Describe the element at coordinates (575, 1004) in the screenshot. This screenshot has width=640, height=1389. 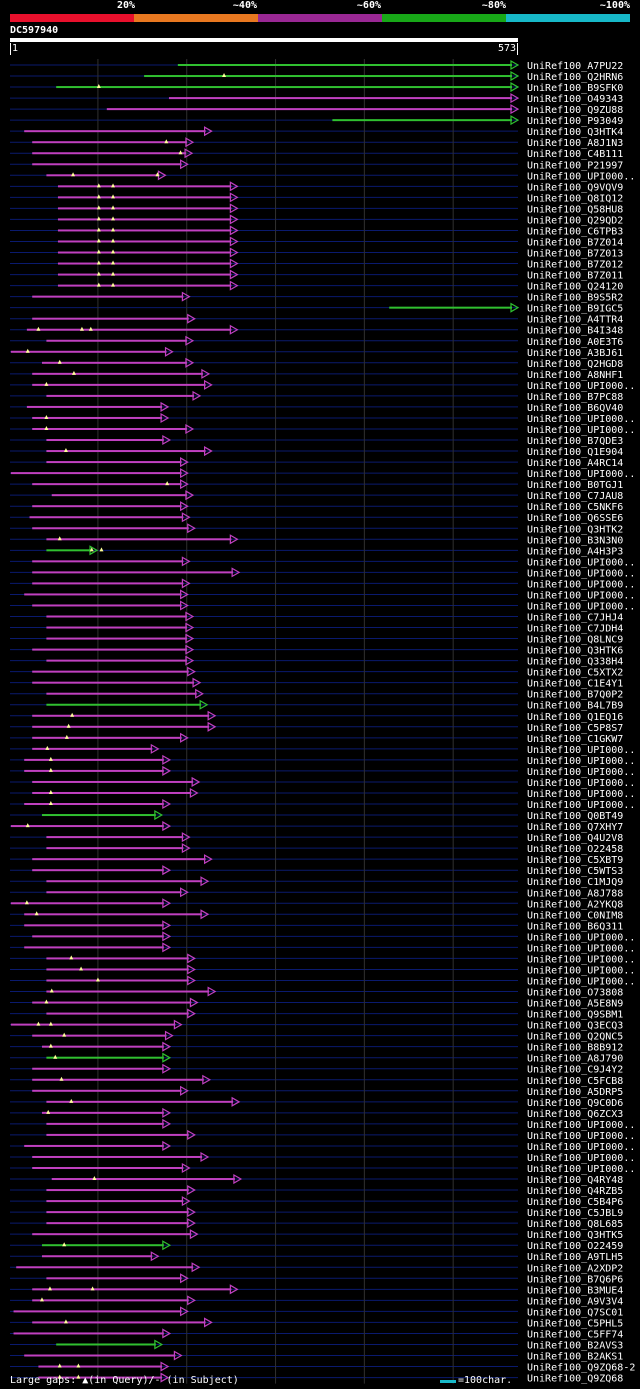
I see `hit-label: UniRef100_A5E8N9` at that location.